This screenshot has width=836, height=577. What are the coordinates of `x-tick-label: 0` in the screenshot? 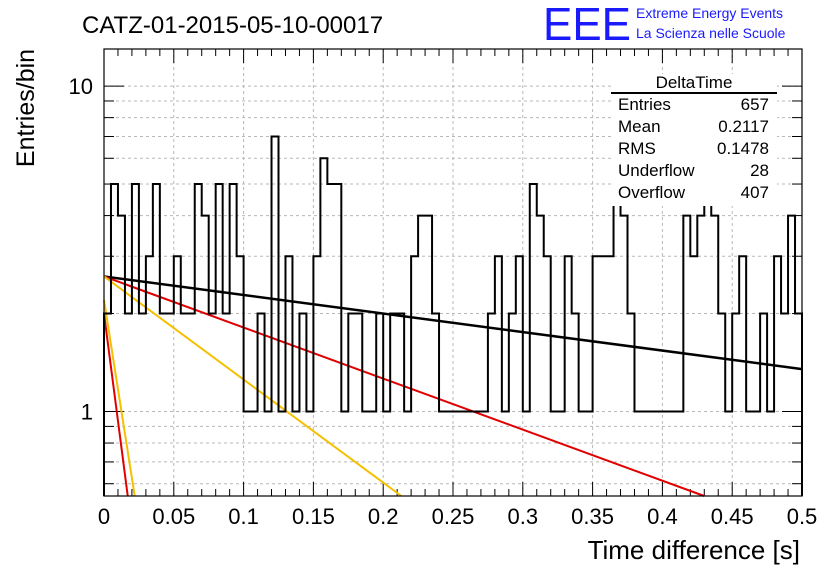 It's located at (104, 516).